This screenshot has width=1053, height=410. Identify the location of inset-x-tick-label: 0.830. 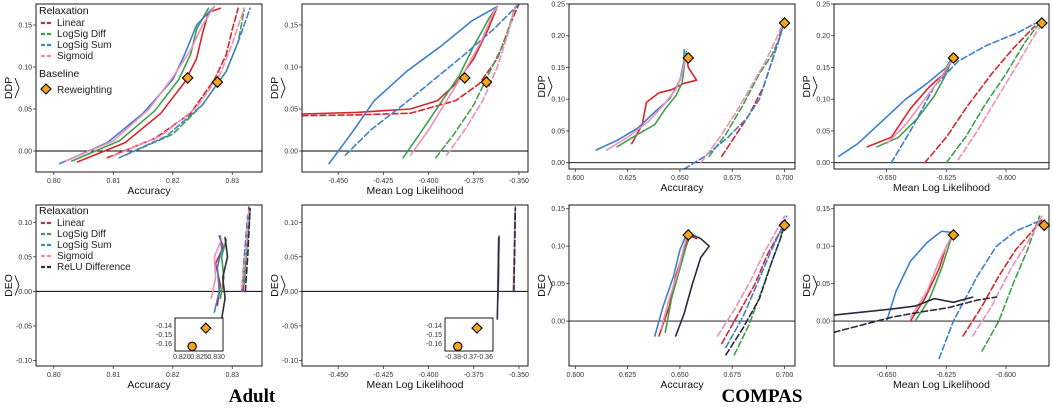
(216, 357).